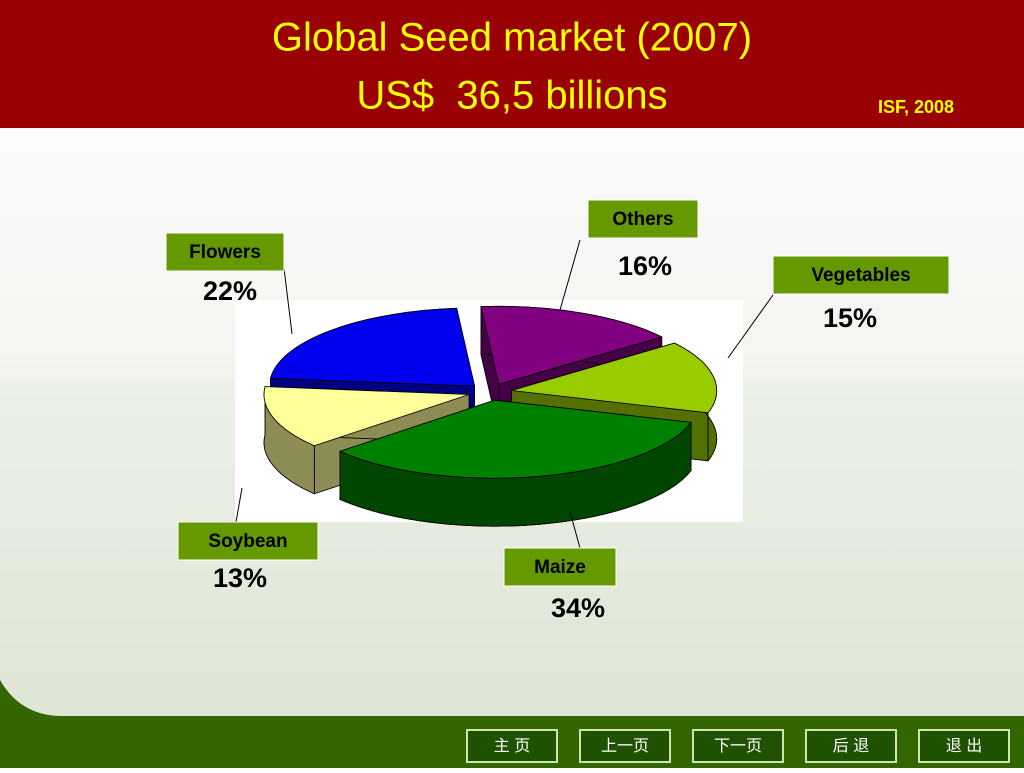 The width and height of the screenshot is (1024, 773). What do you see at coordinates (645, 266) in the screenshot?
I see `value-label: 16%` at bounding box center [645, 266].